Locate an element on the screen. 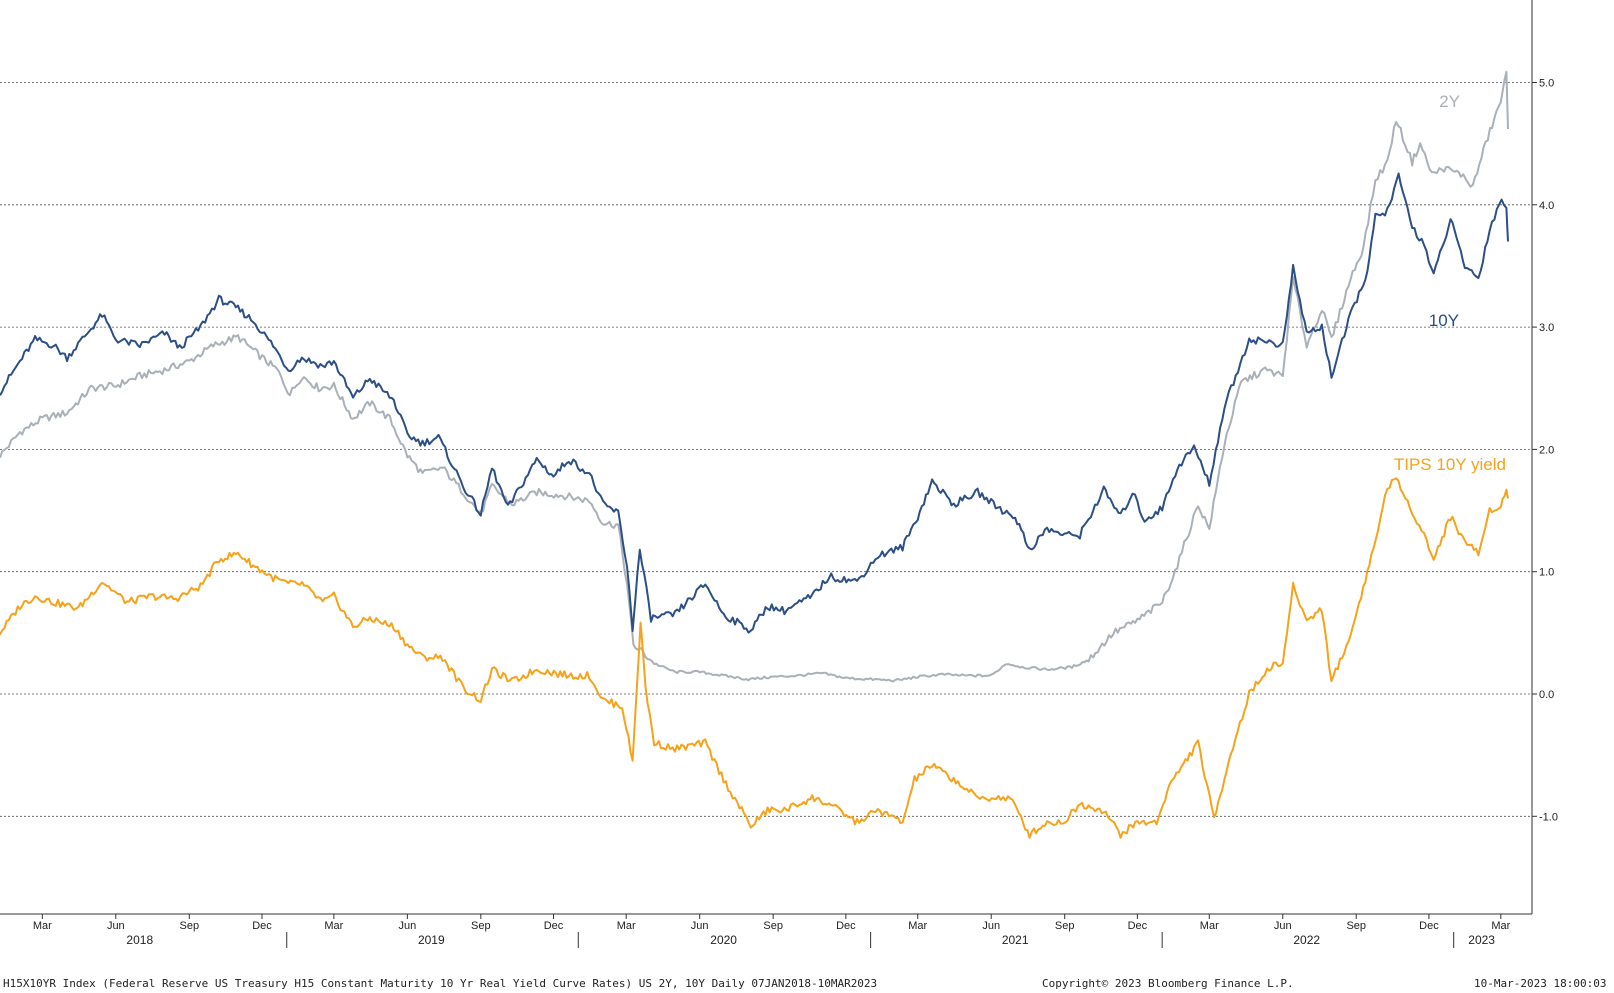 This screenshot has height=993, width=1614. year-label: 2022 is located at coordinates (1306, 940).